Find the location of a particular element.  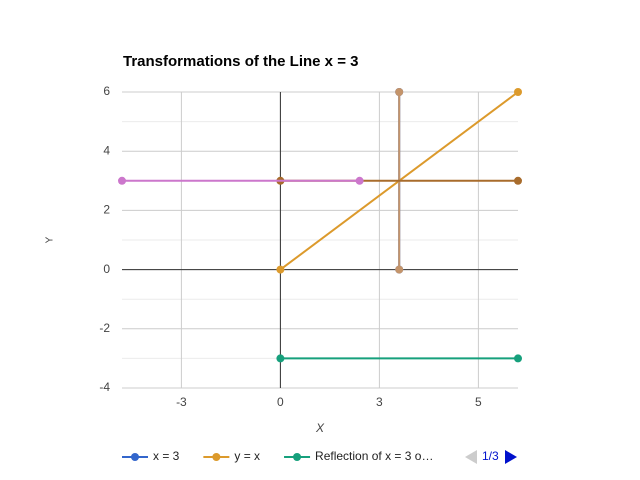

x-tick-label: -3 is located at coordinates (181, 402).